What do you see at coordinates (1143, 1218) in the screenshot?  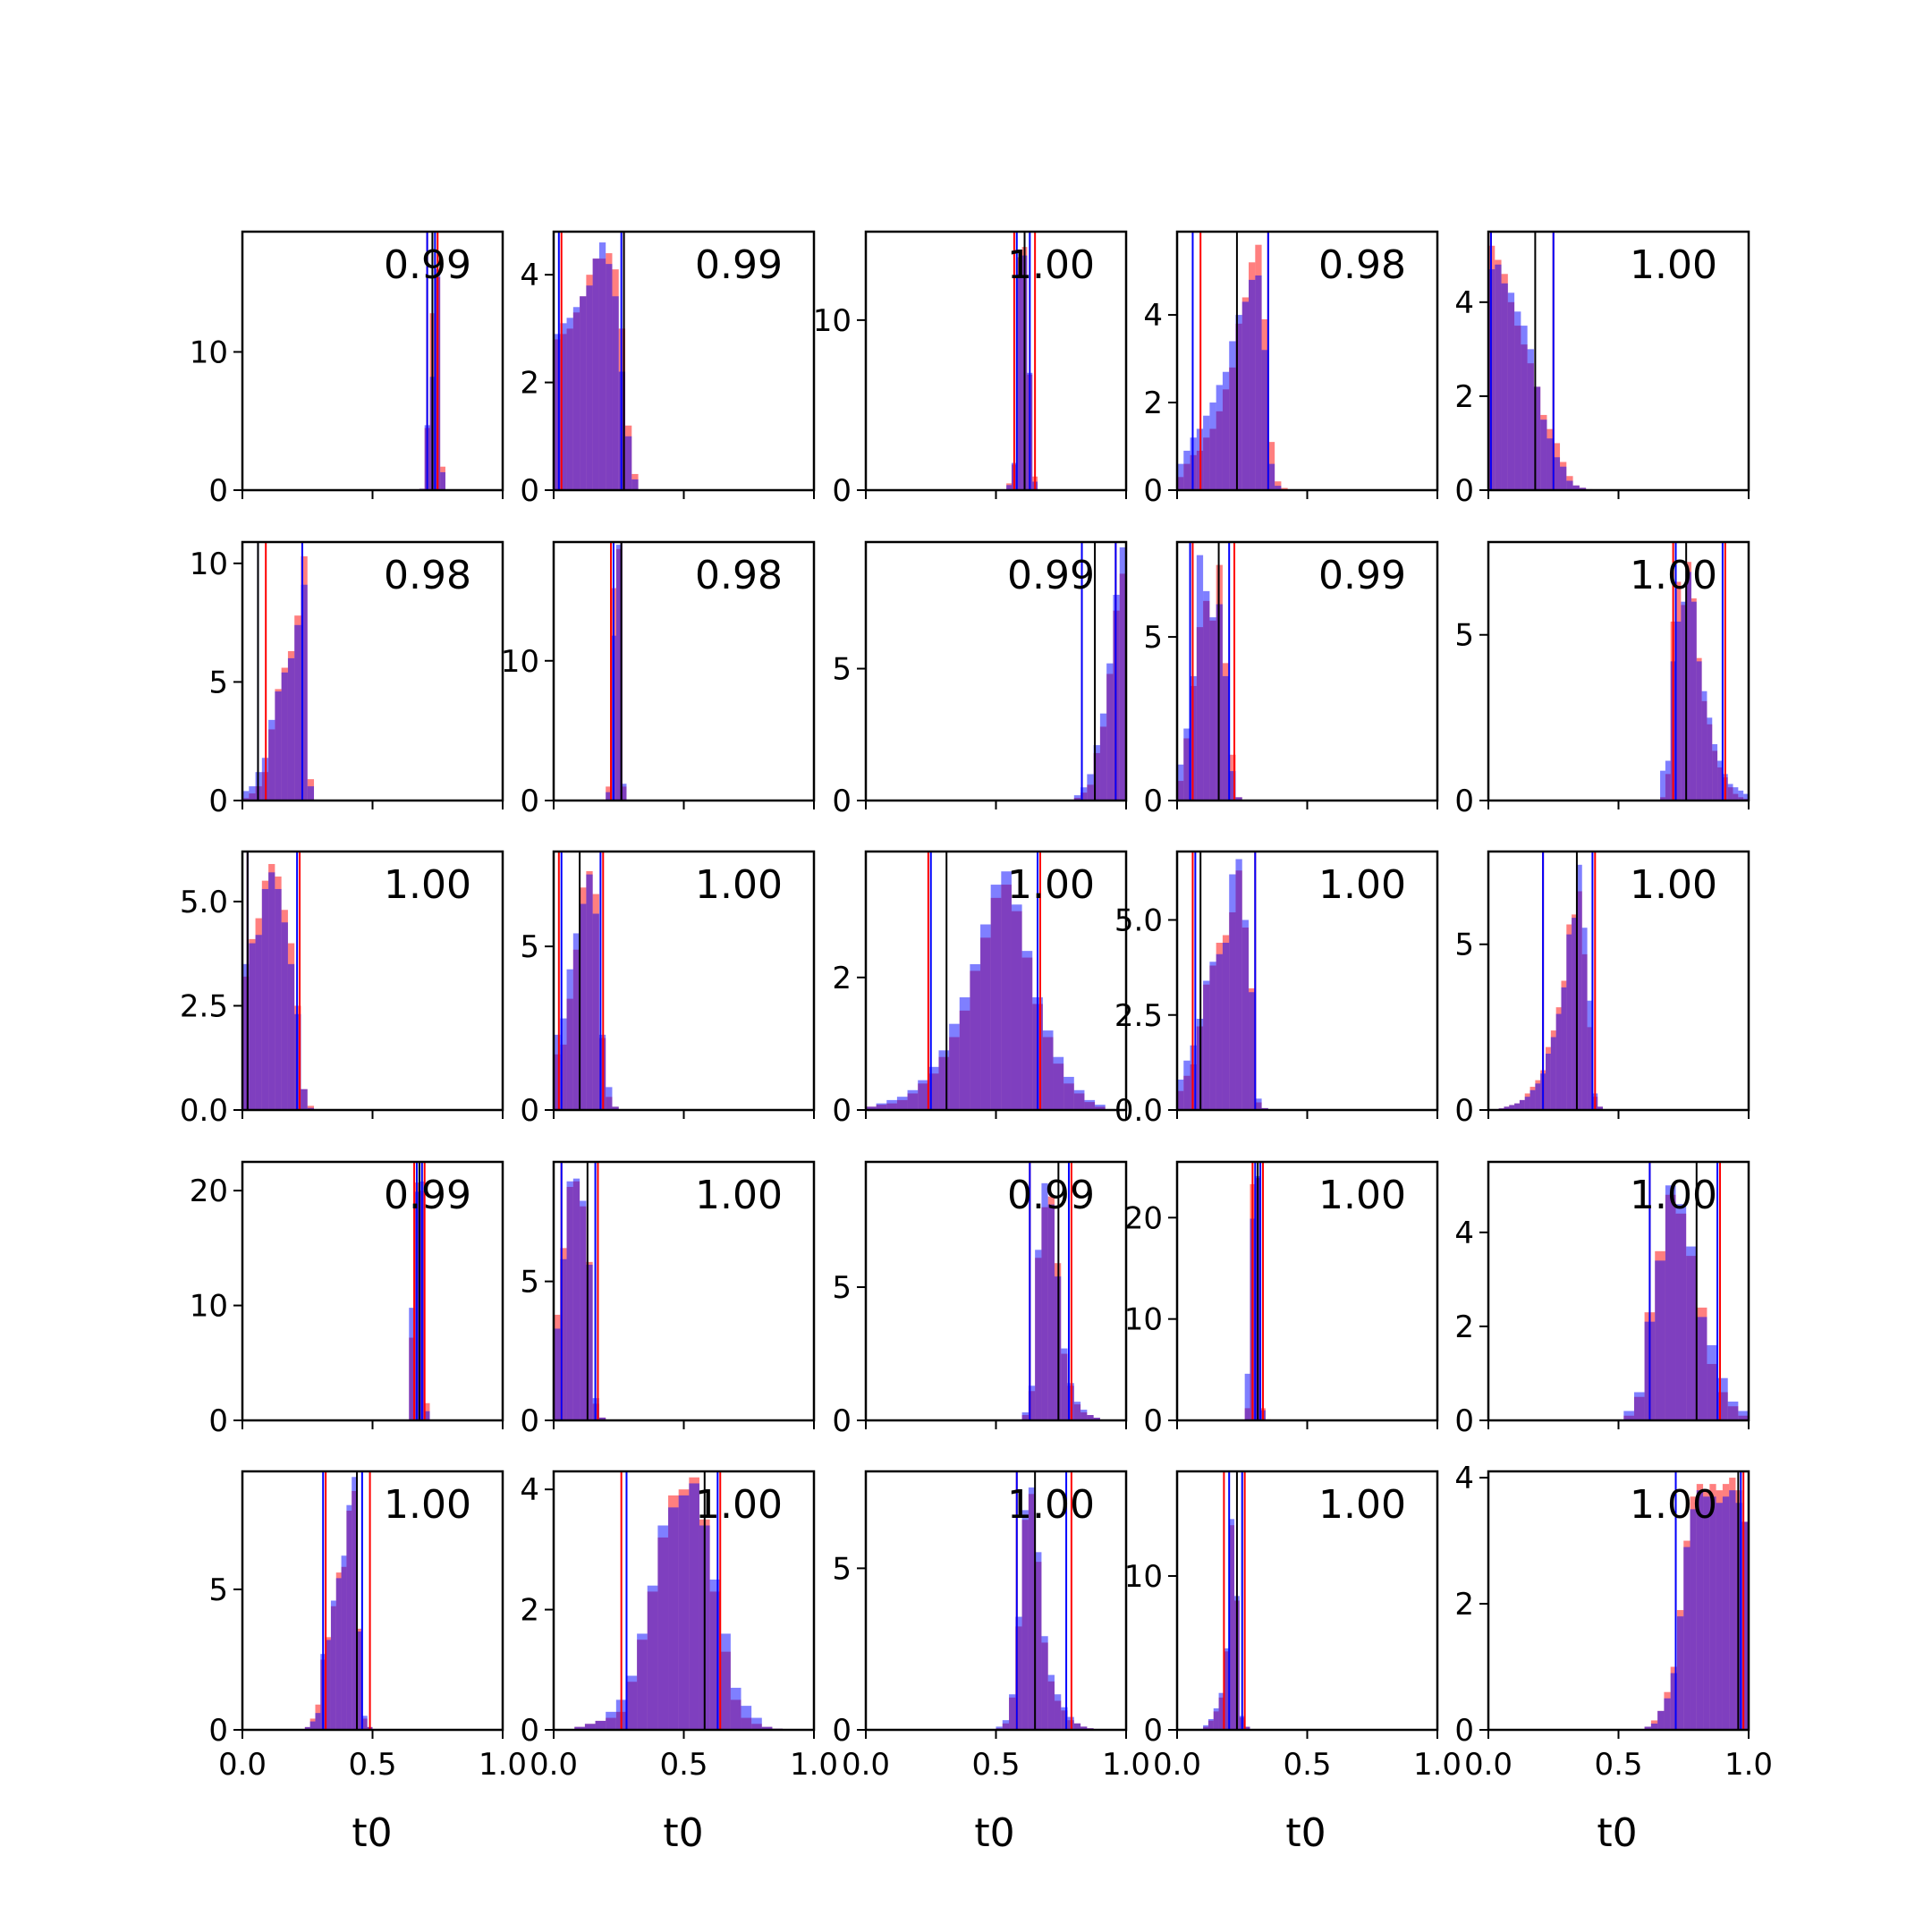 I see `y-tick-label: 20` at bounding box center [1143, 1218].